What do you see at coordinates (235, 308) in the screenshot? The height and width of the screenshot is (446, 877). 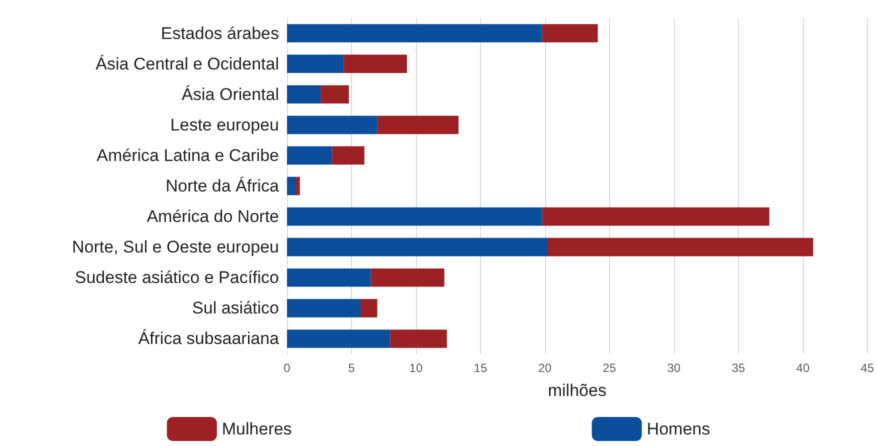 I see `y-tick-label: Sul asiático` at bounding box center [235, 308].